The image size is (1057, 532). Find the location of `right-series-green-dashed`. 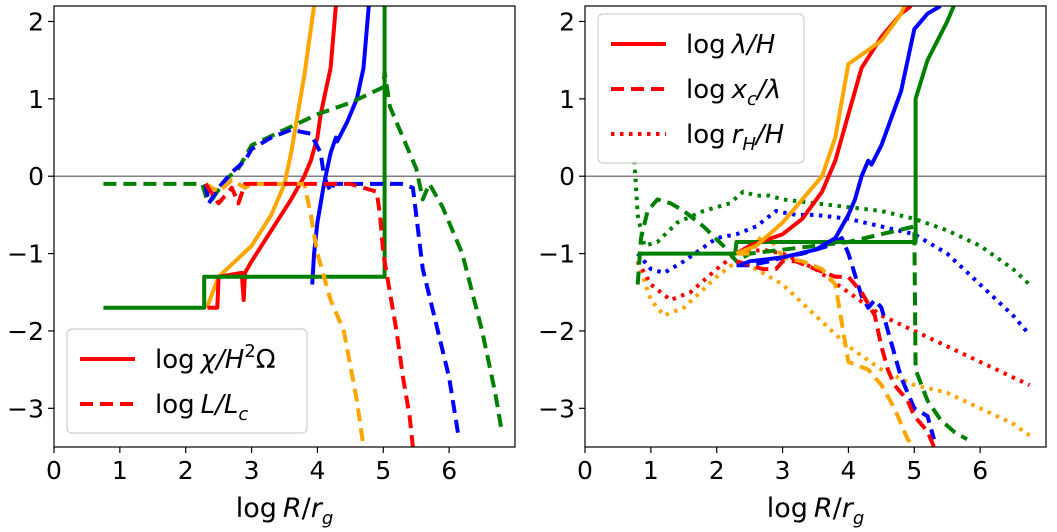

right-series-green-dashed is located at coordinates (802, 319).